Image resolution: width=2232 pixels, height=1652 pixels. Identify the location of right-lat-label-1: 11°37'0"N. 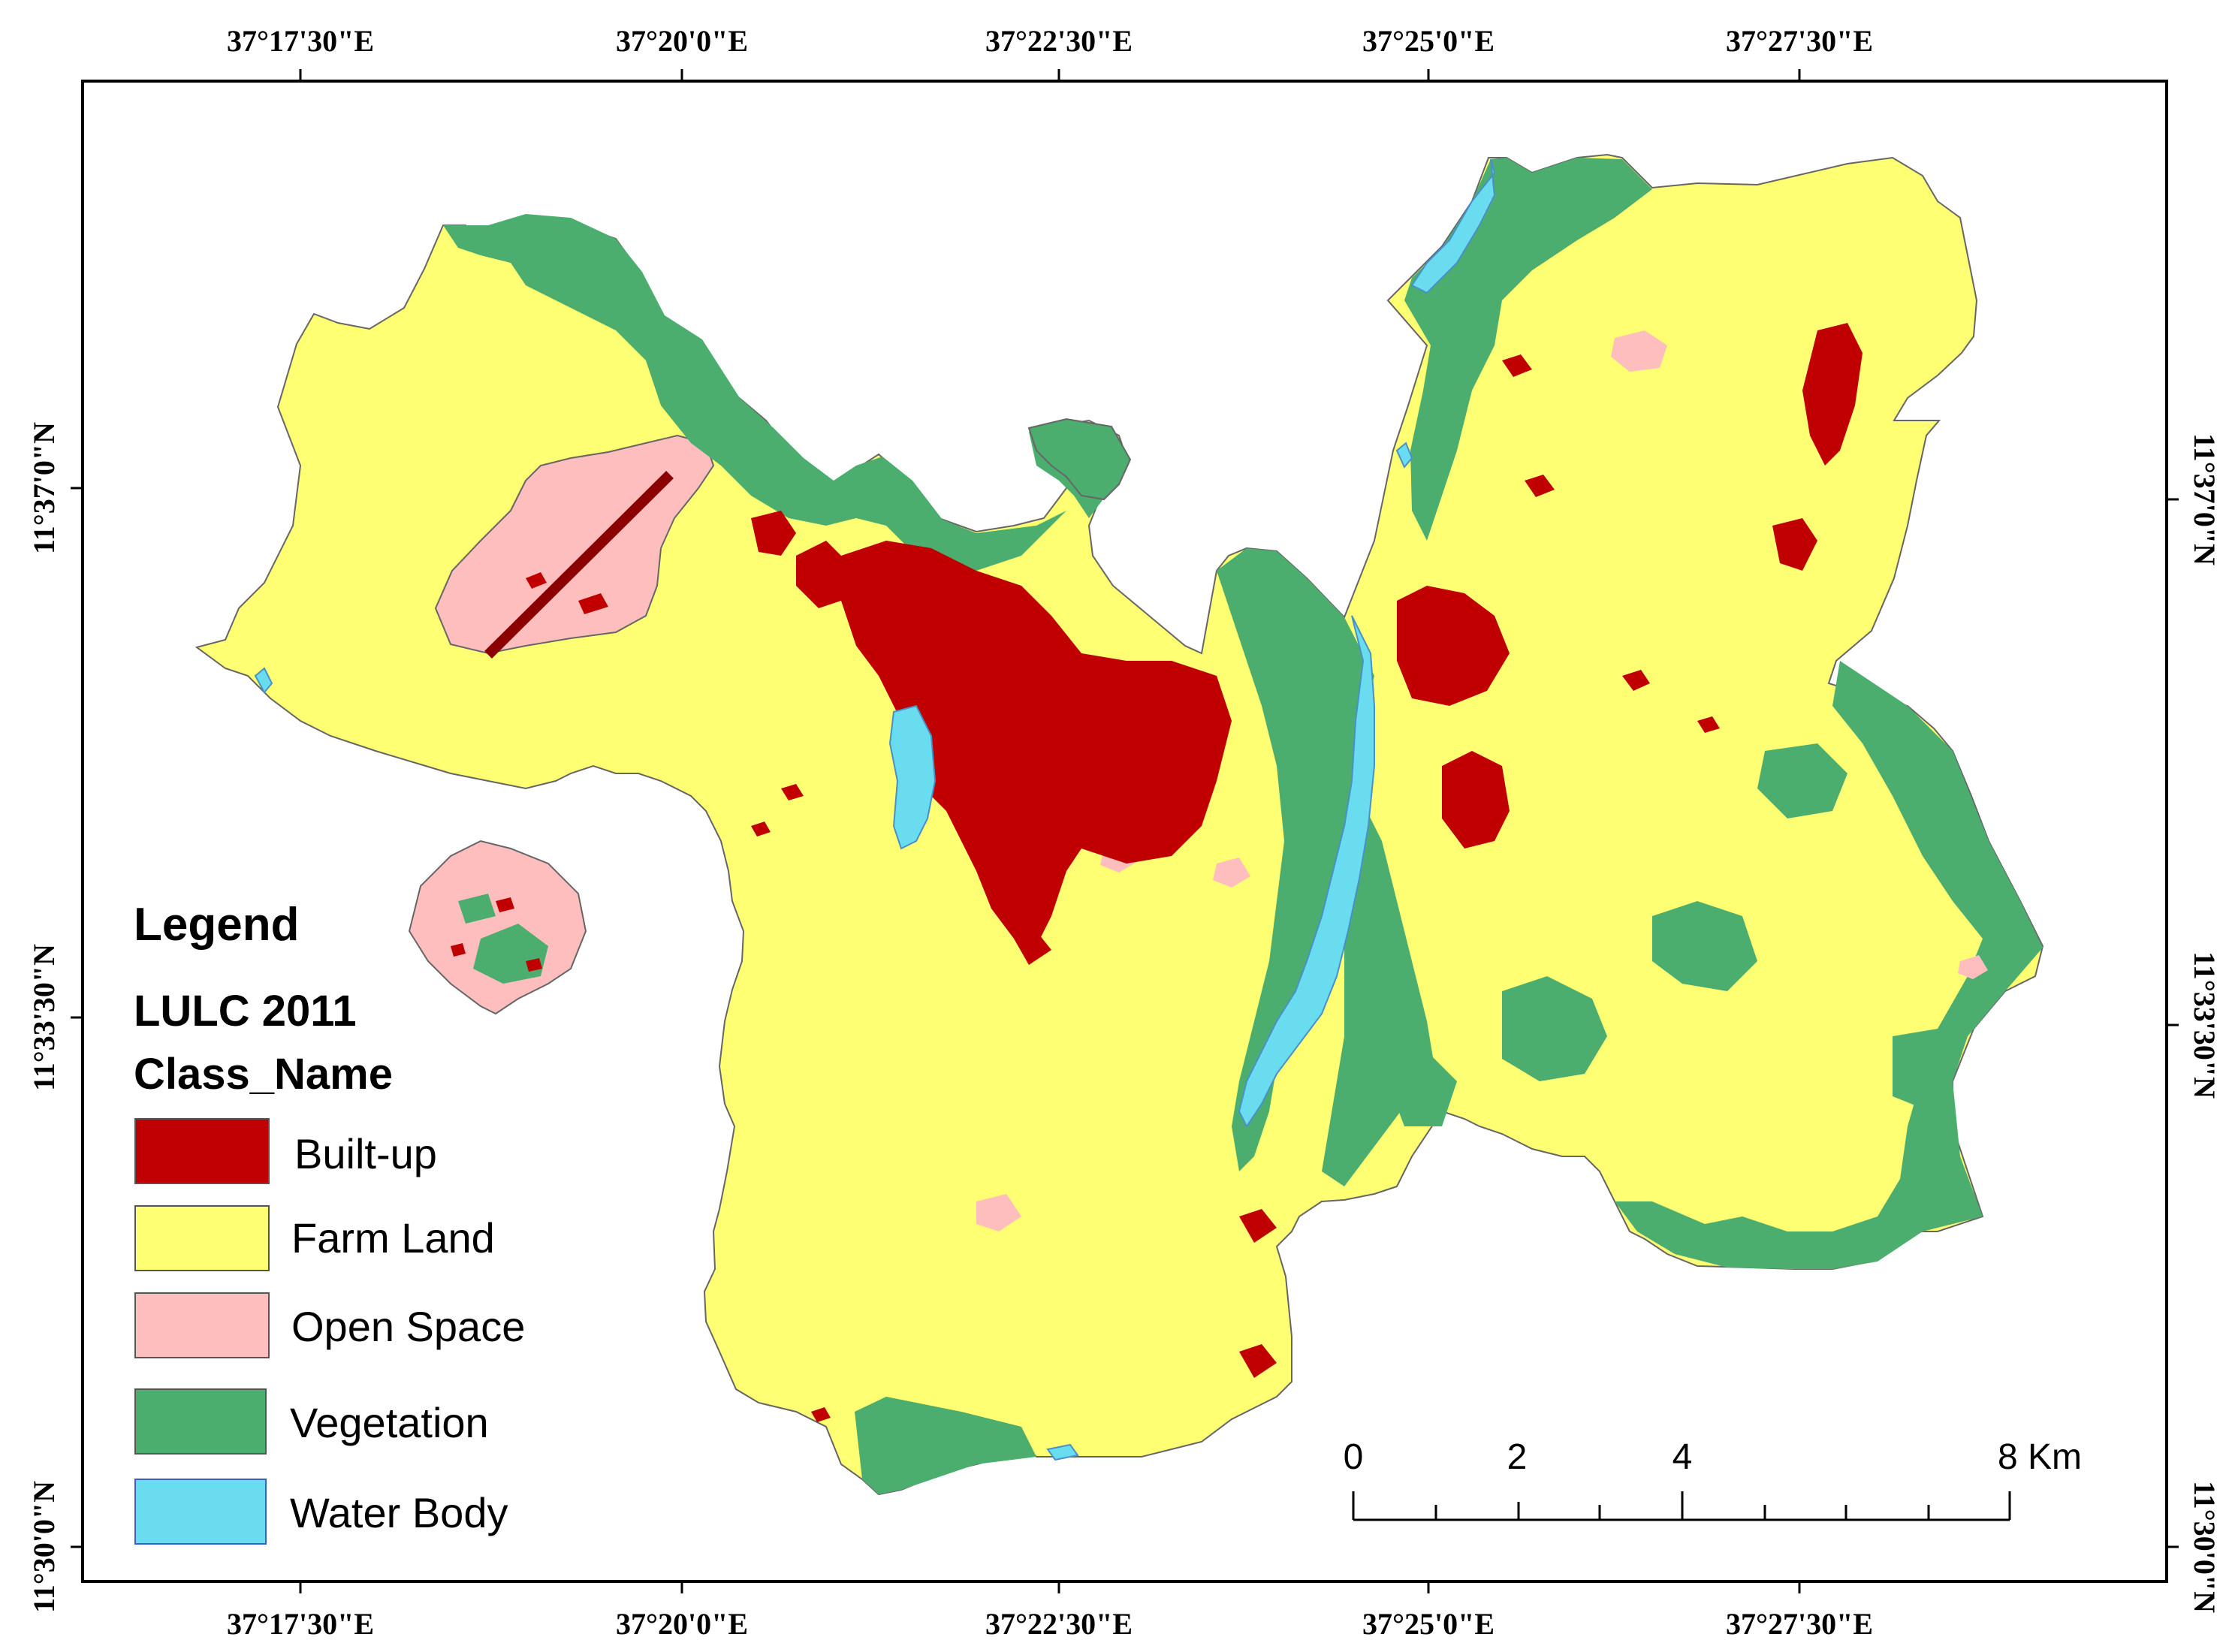
(2205, 499).